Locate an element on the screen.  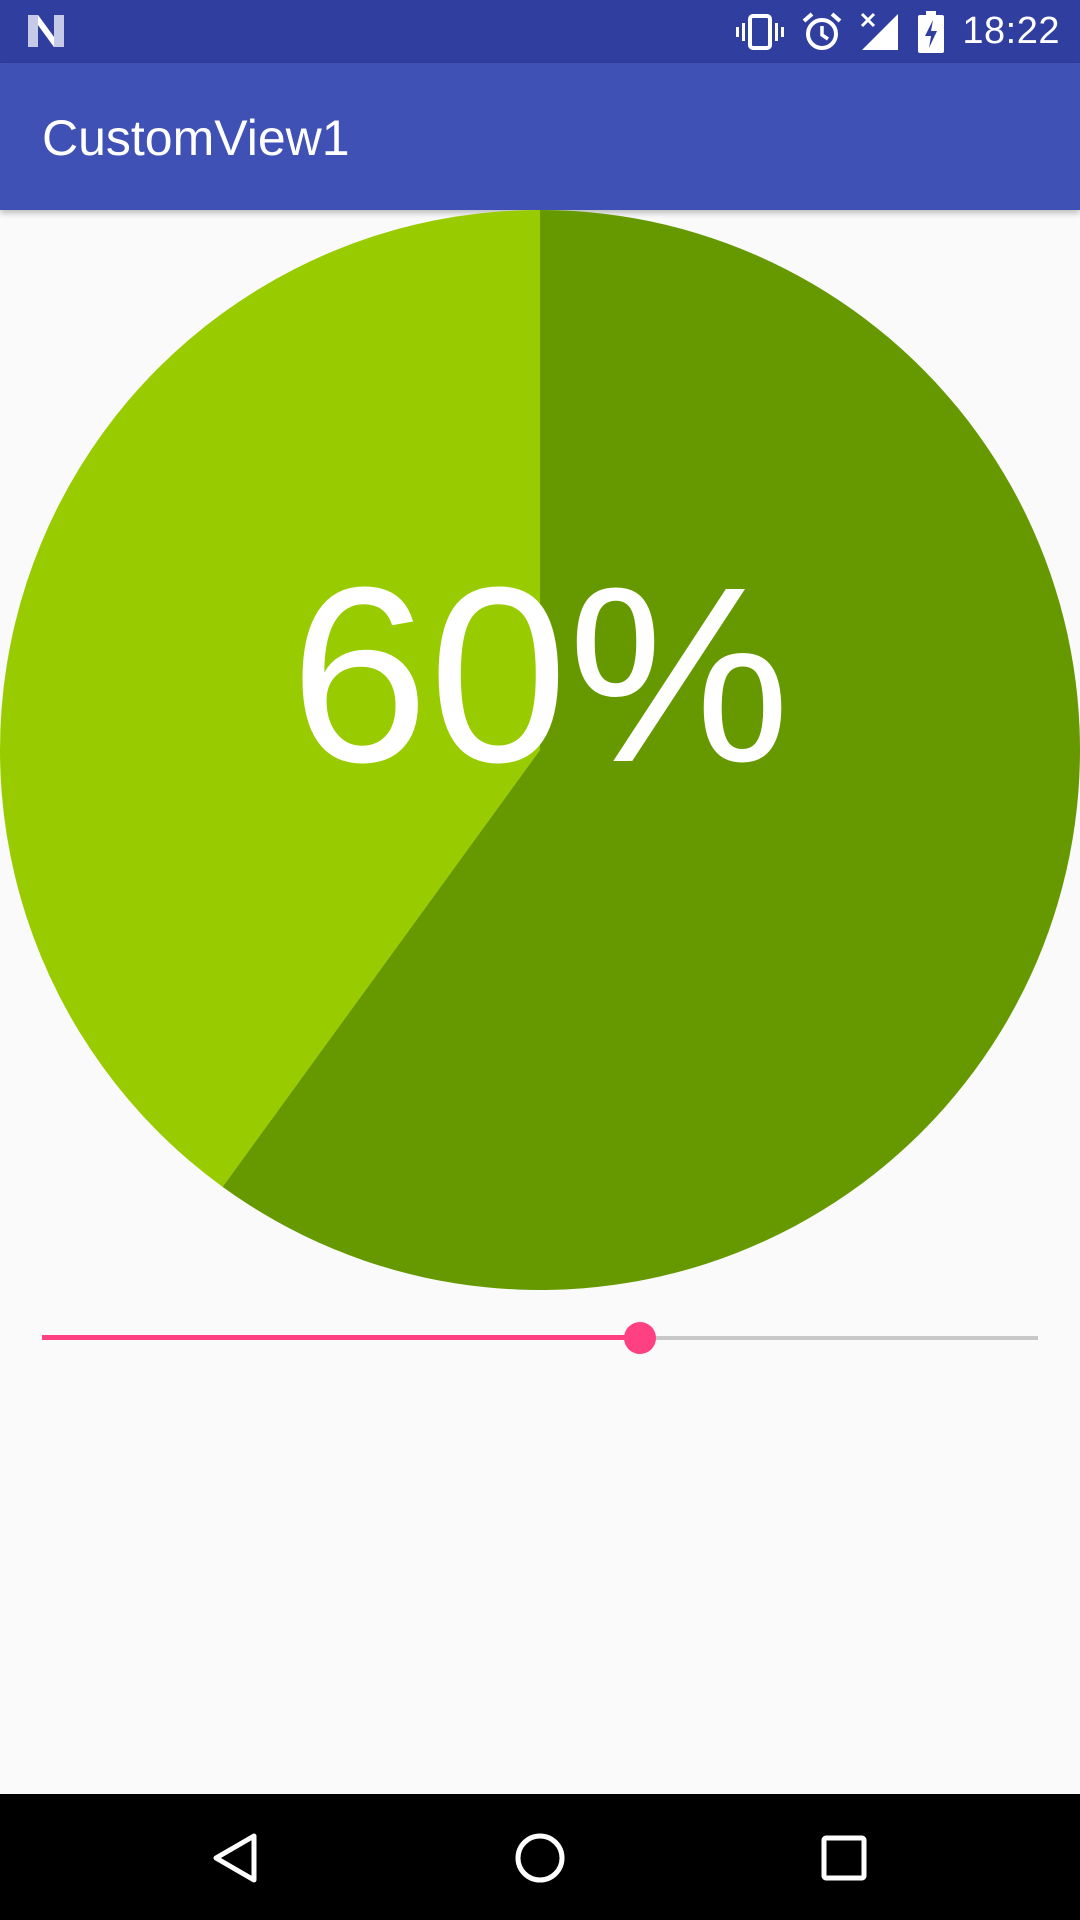
progress-seekbar is located at coordinates (540, 1338).